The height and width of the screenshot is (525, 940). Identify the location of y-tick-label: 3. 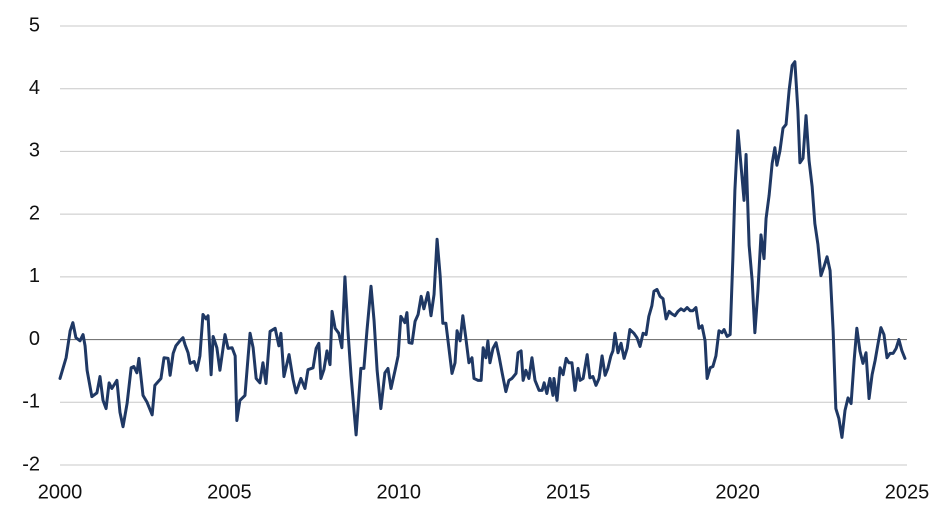
(34, 151).